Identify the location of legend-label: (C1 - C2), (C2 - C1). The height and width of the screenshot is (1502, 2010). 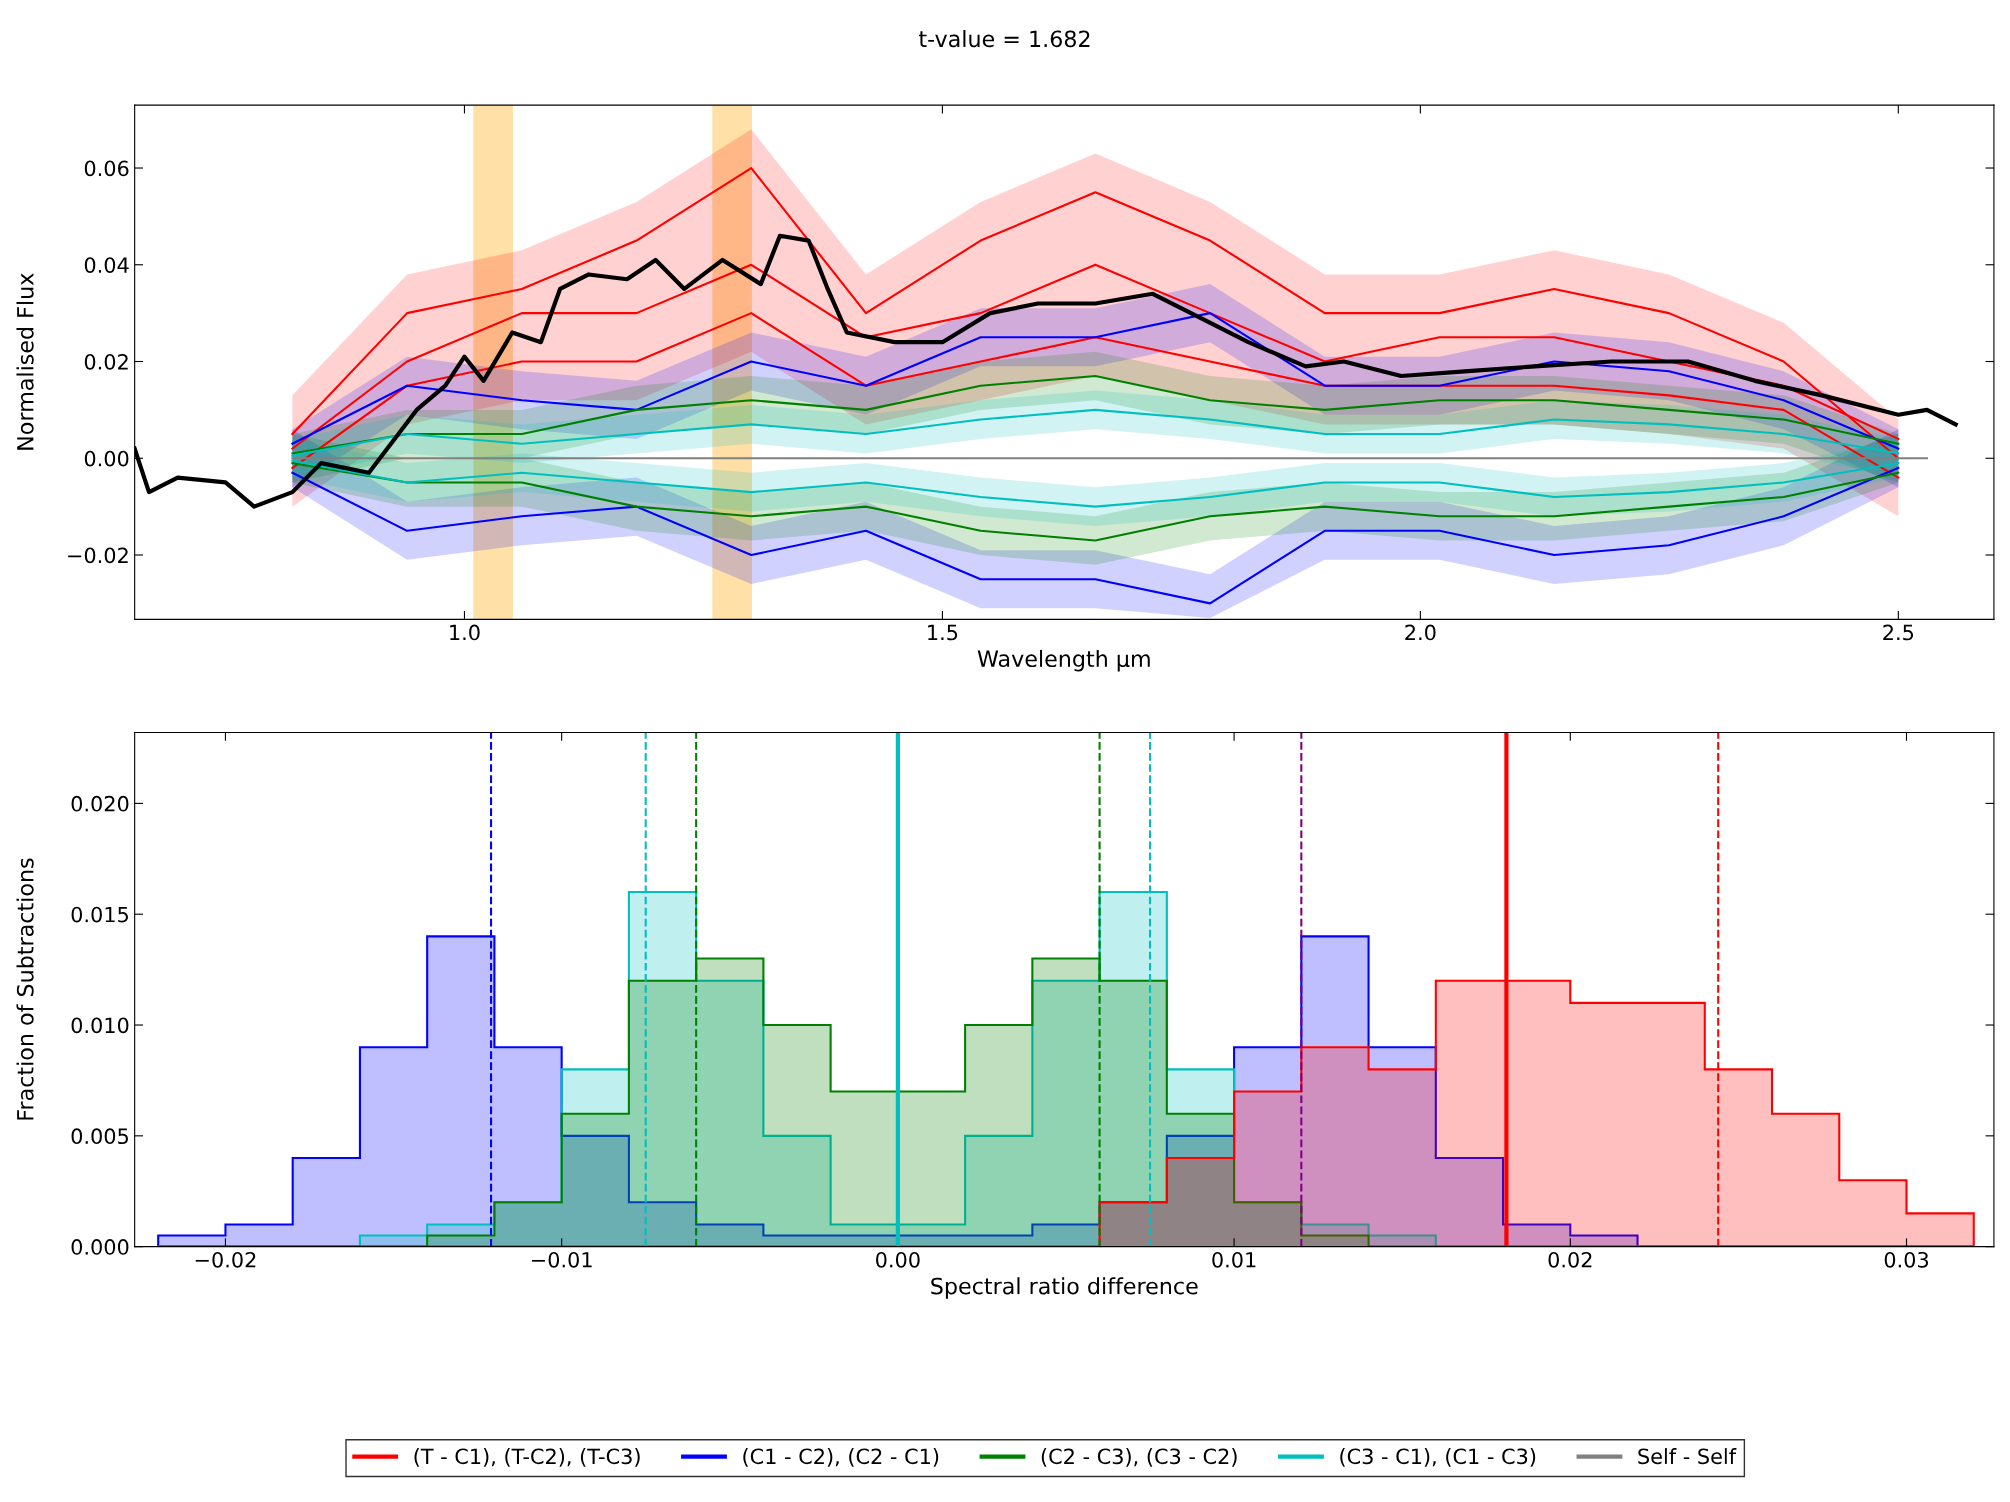
(841, 1457).